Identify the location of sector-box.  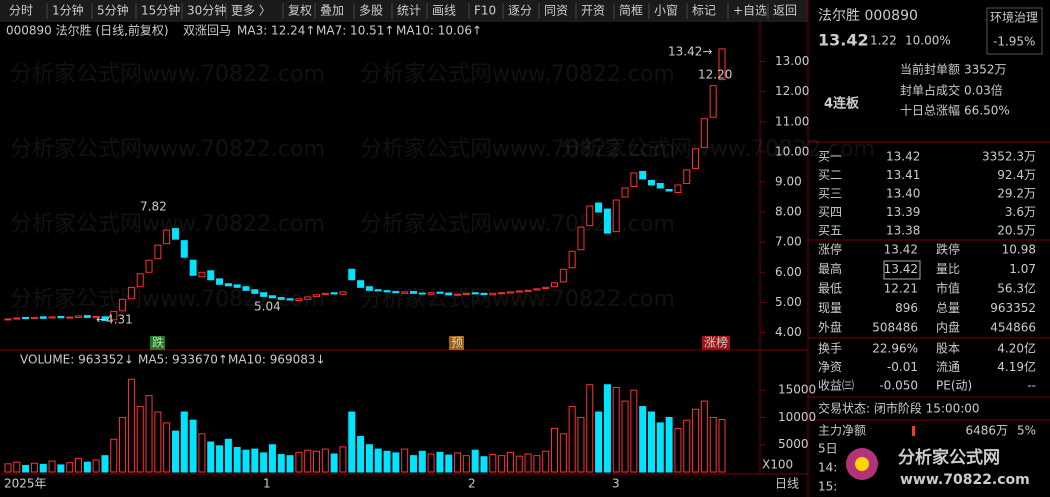
(1014, 31).